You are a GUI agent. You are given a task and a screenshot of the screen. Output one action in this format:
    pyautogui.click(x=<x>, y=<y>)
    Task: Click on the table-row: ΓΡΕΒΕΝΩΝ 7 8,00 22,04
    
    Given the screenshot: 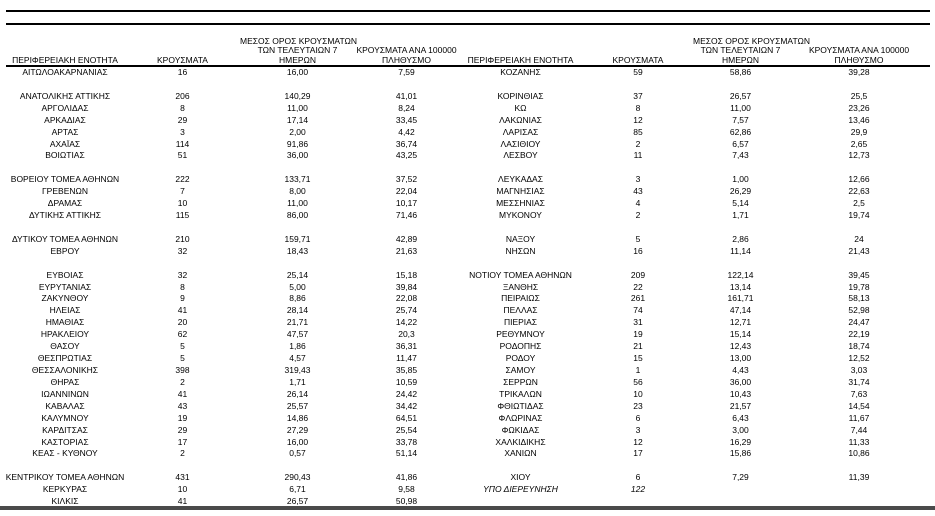 What is the action you would take?
    pyautogui.click(x=231, y=192)
    